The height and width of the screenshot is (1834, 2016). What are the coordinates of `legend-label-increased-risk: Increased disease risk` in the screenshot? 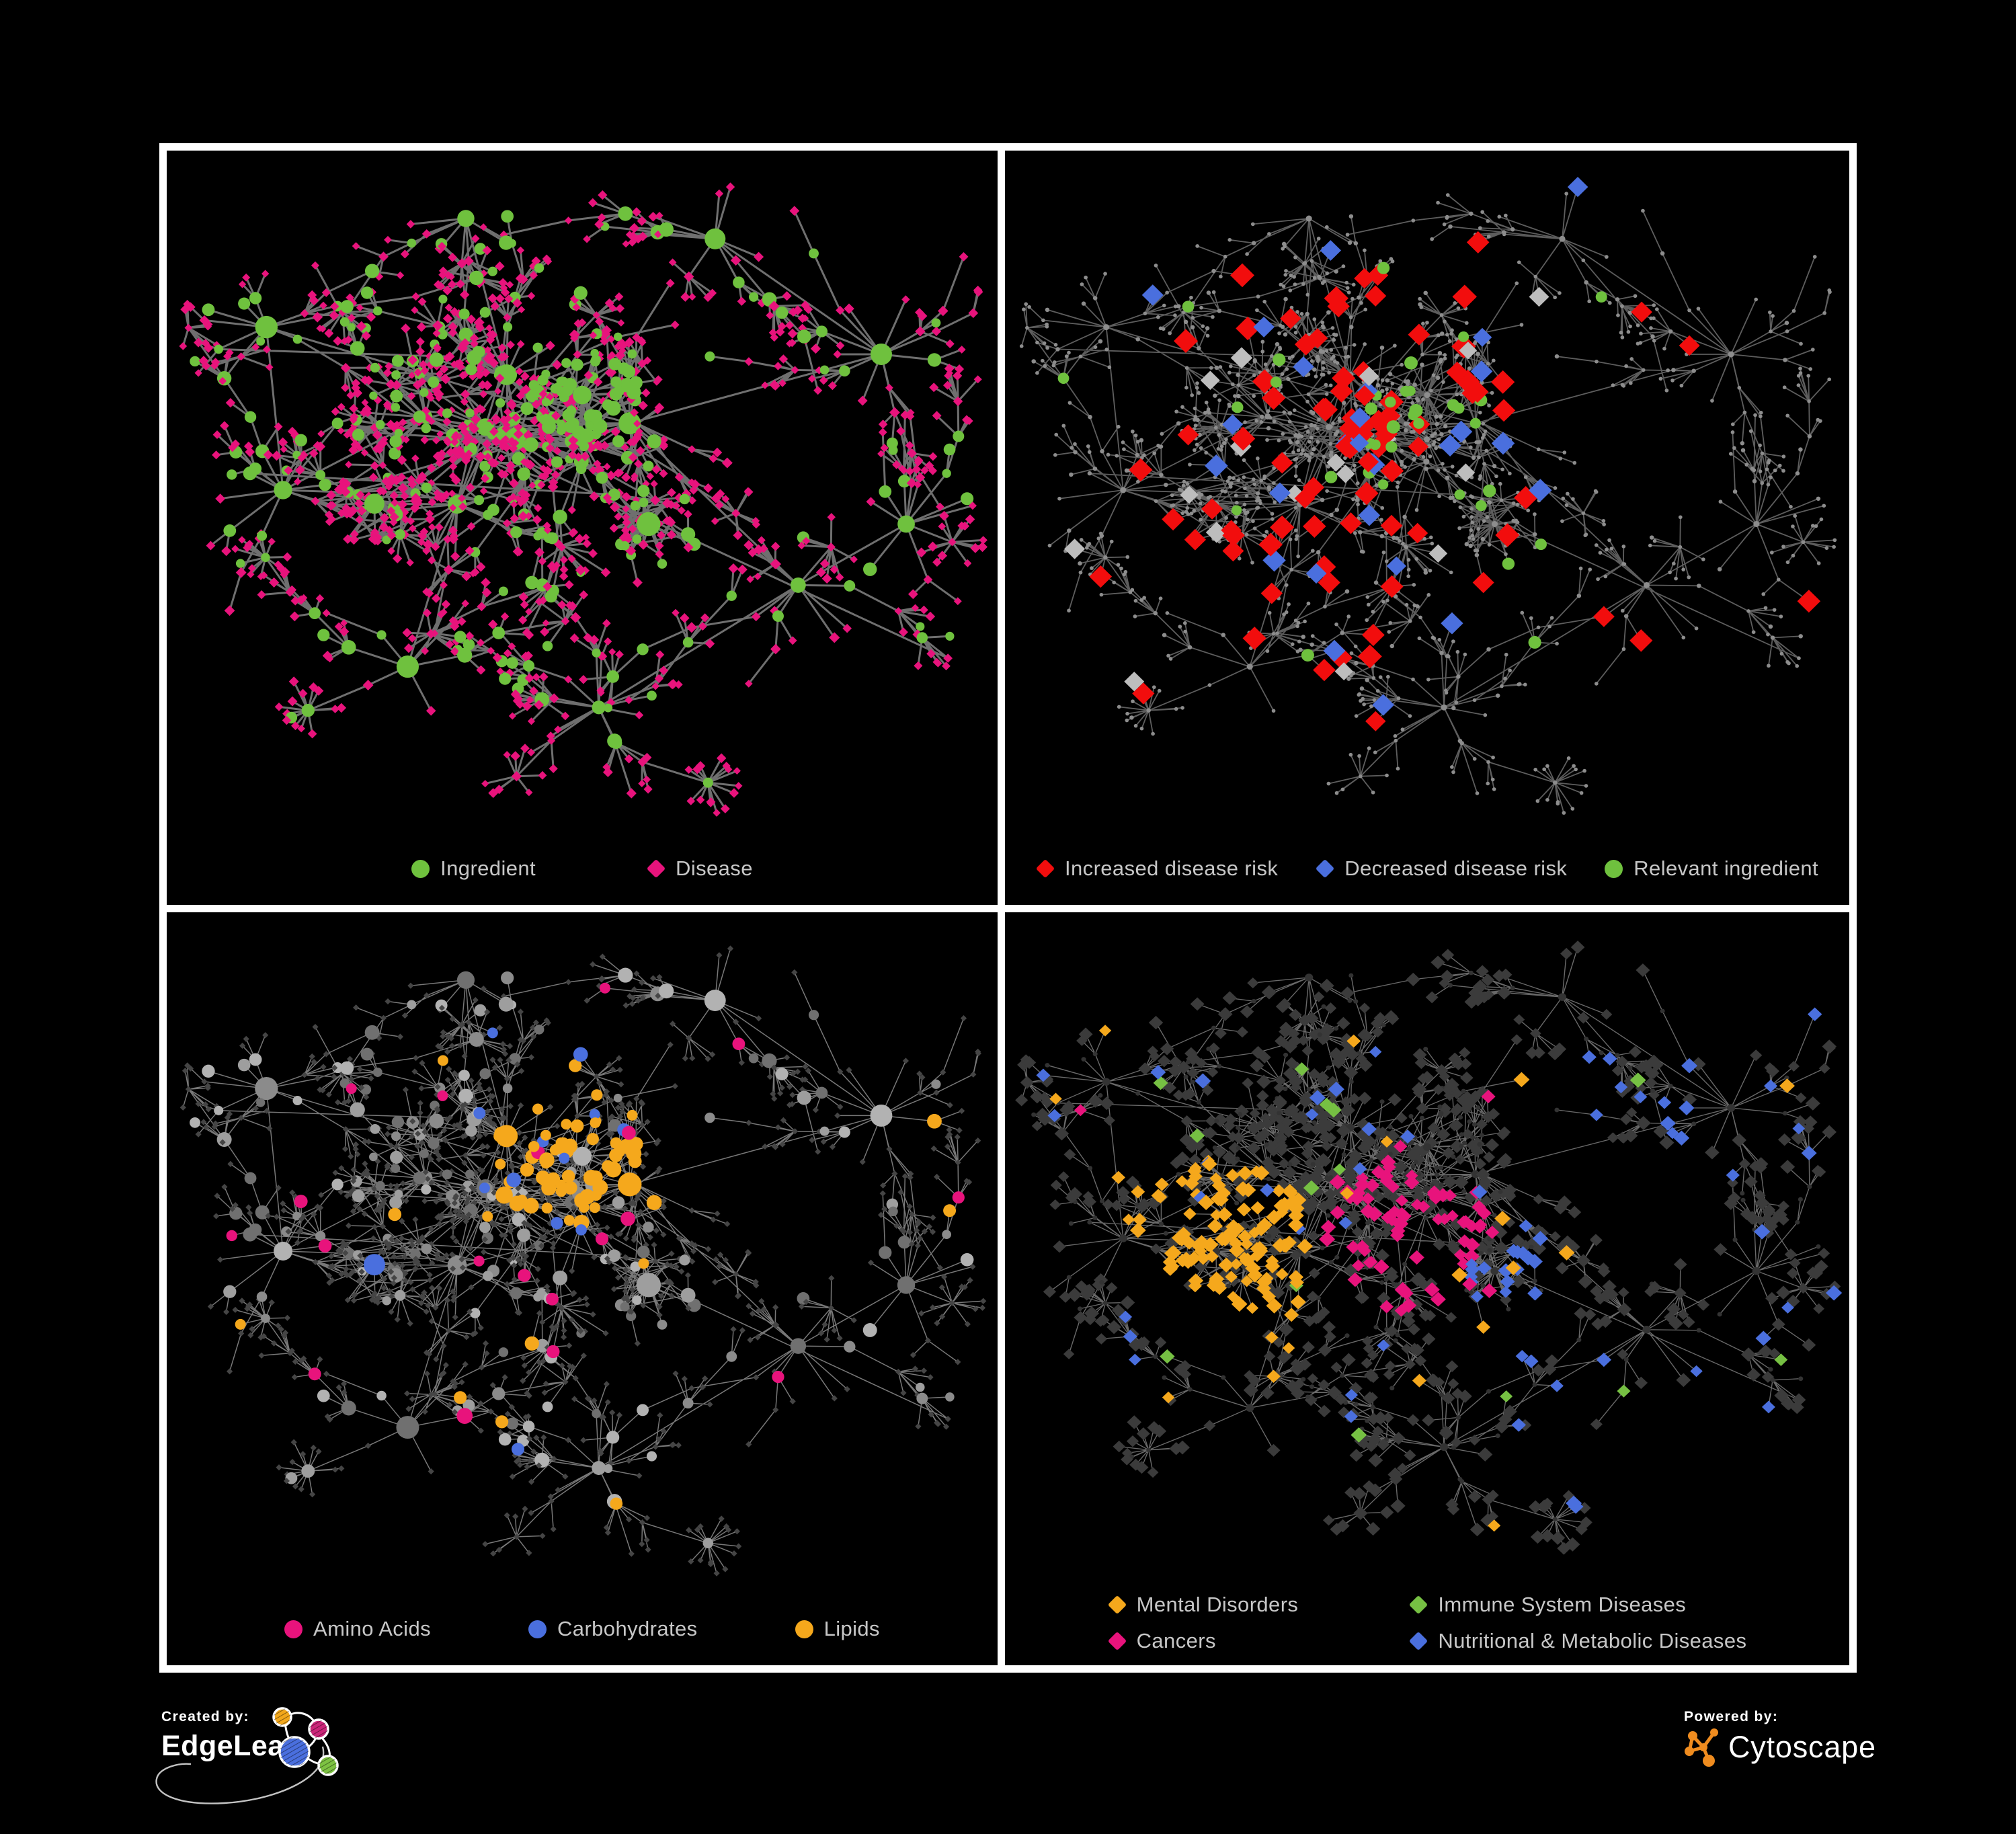 It's located at (1172, 868).